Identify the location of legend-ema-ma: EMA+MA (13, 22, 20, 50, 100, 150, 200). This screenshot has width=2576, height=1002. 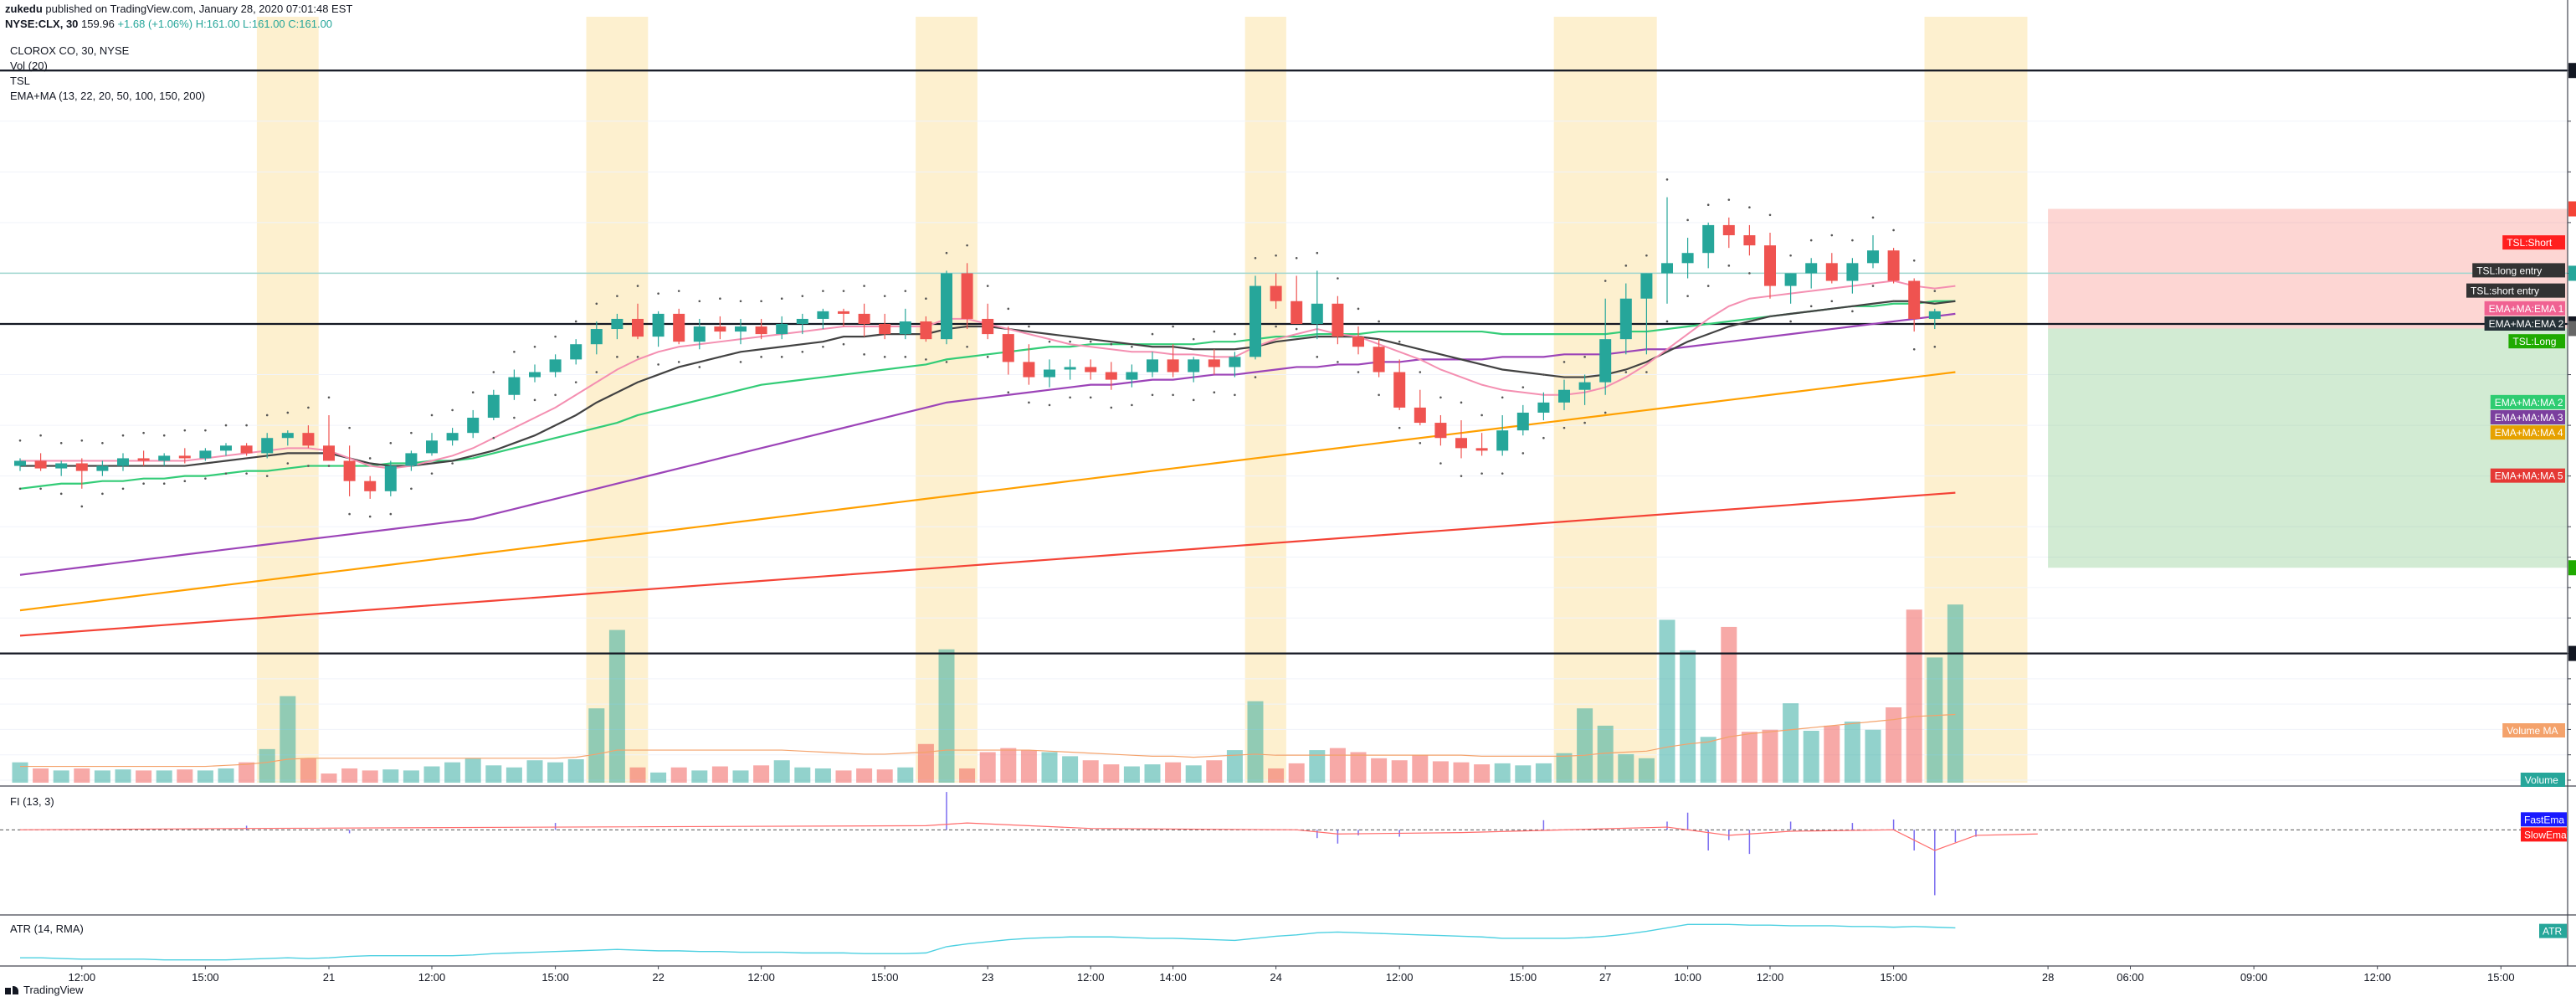
(108, 96).